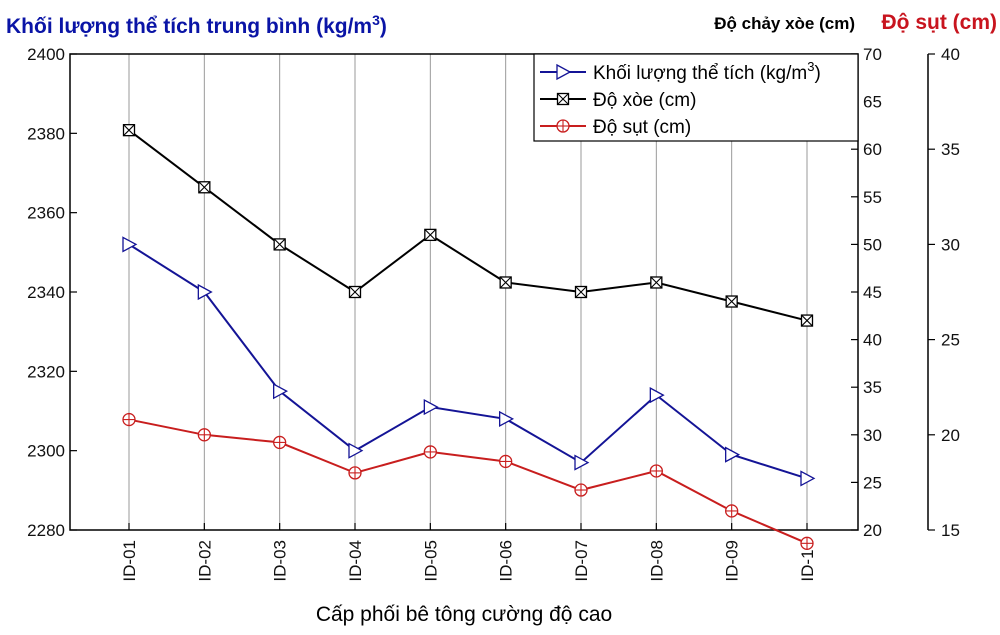 The width and height of the screenshot is (1000, 635). Describe the element at coordinates (940, 22) in the screenshot. I see `right2-axis-title: Độ sụt (cm)` at that location.